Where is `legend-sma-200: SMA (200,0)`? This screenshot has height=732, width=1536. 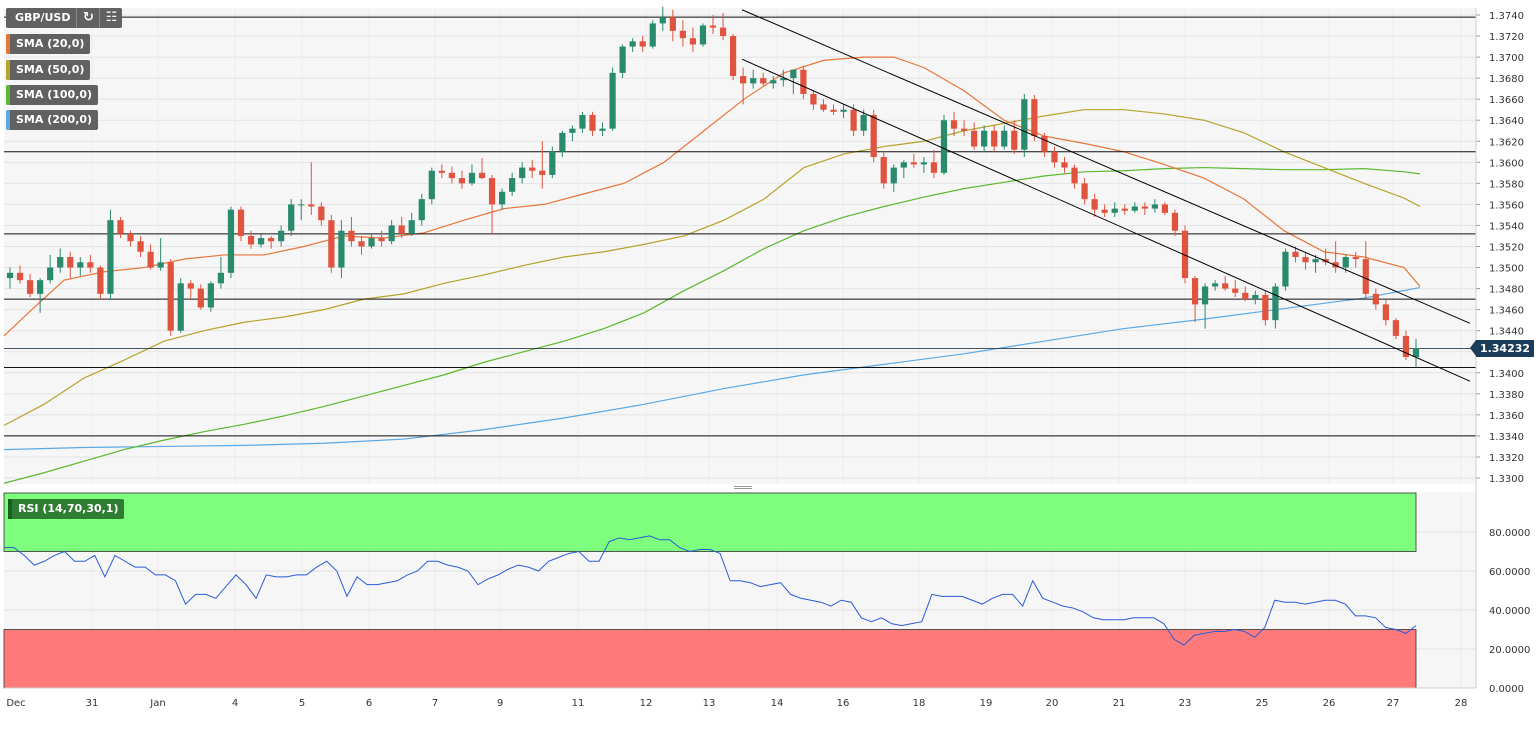 legend-sma-200: SMA (200,0) is located at coordinates (52, 120).